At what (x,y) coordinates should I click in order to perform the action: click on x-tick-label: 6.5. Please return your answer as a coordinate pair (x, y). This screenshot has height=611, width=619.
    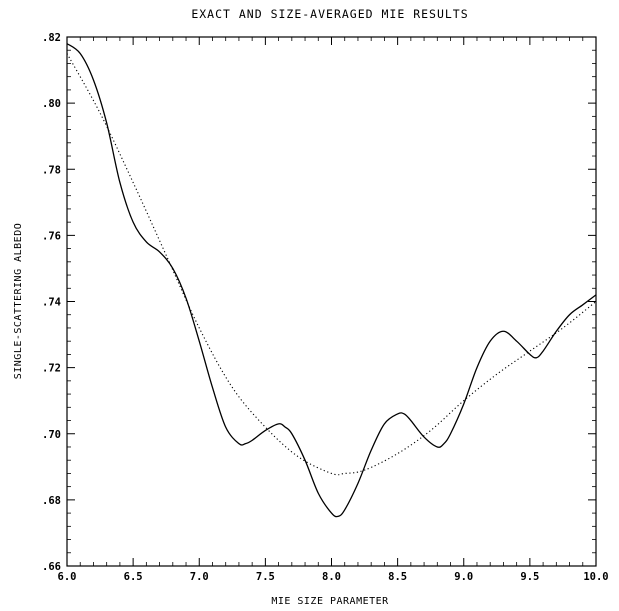
    Looking at the image, I should click on (133, 577).